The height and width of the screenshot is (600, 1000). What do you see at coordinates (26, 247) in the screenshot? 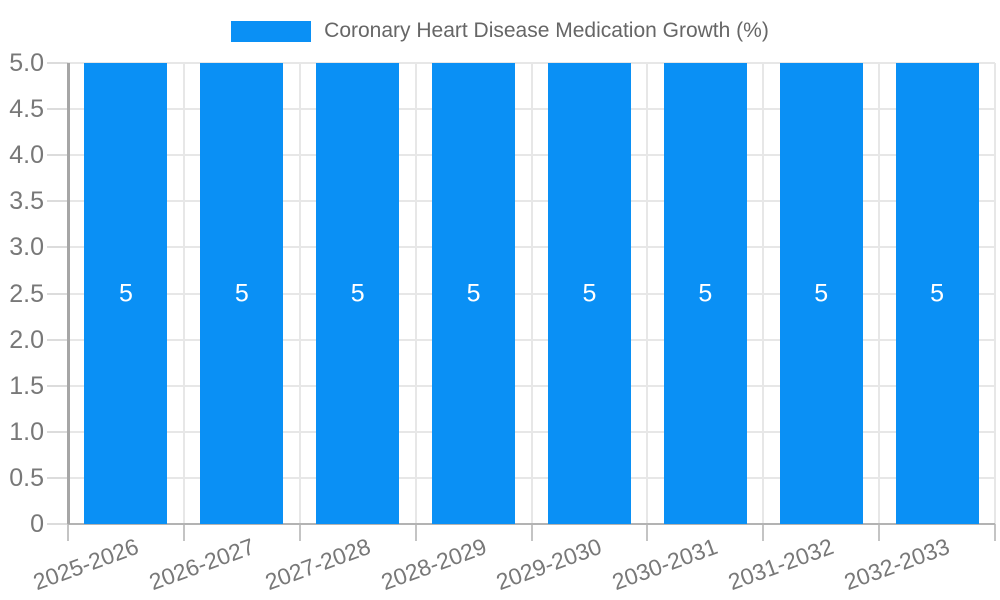
I see `y-axis-tick-label: 3.0` at bounding box center [26, 247].